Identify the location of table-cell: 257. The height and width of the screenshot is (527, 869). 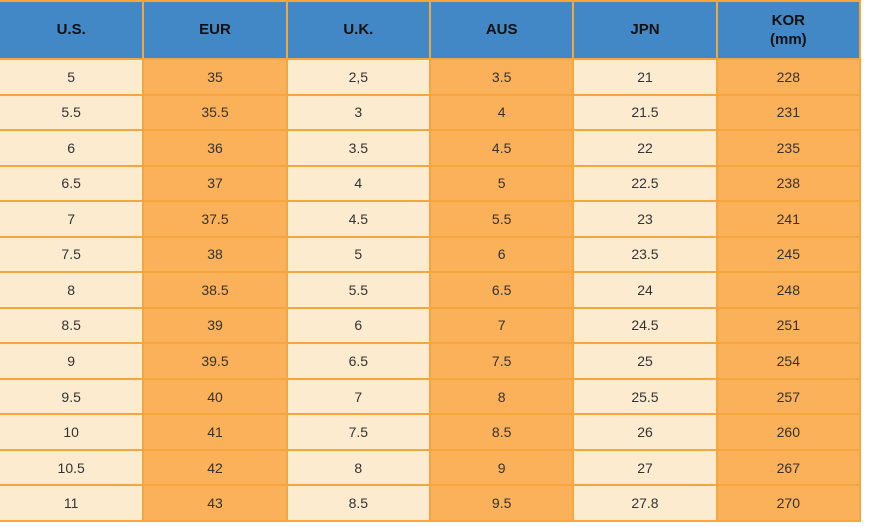
(788, 396).